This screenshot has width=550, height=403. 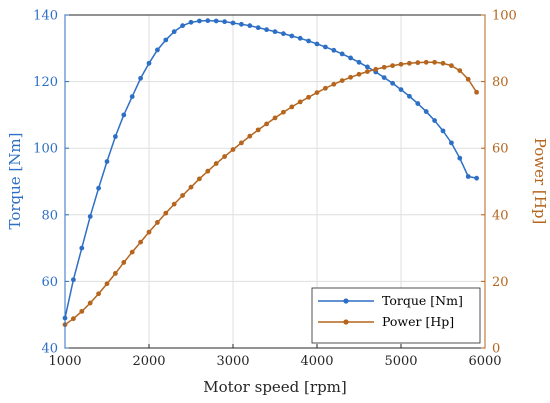 What do you see at coordinates (500, 82) in the screenshot?
I see `y-right-tick-label: 80` at bounding box center [500, 82].